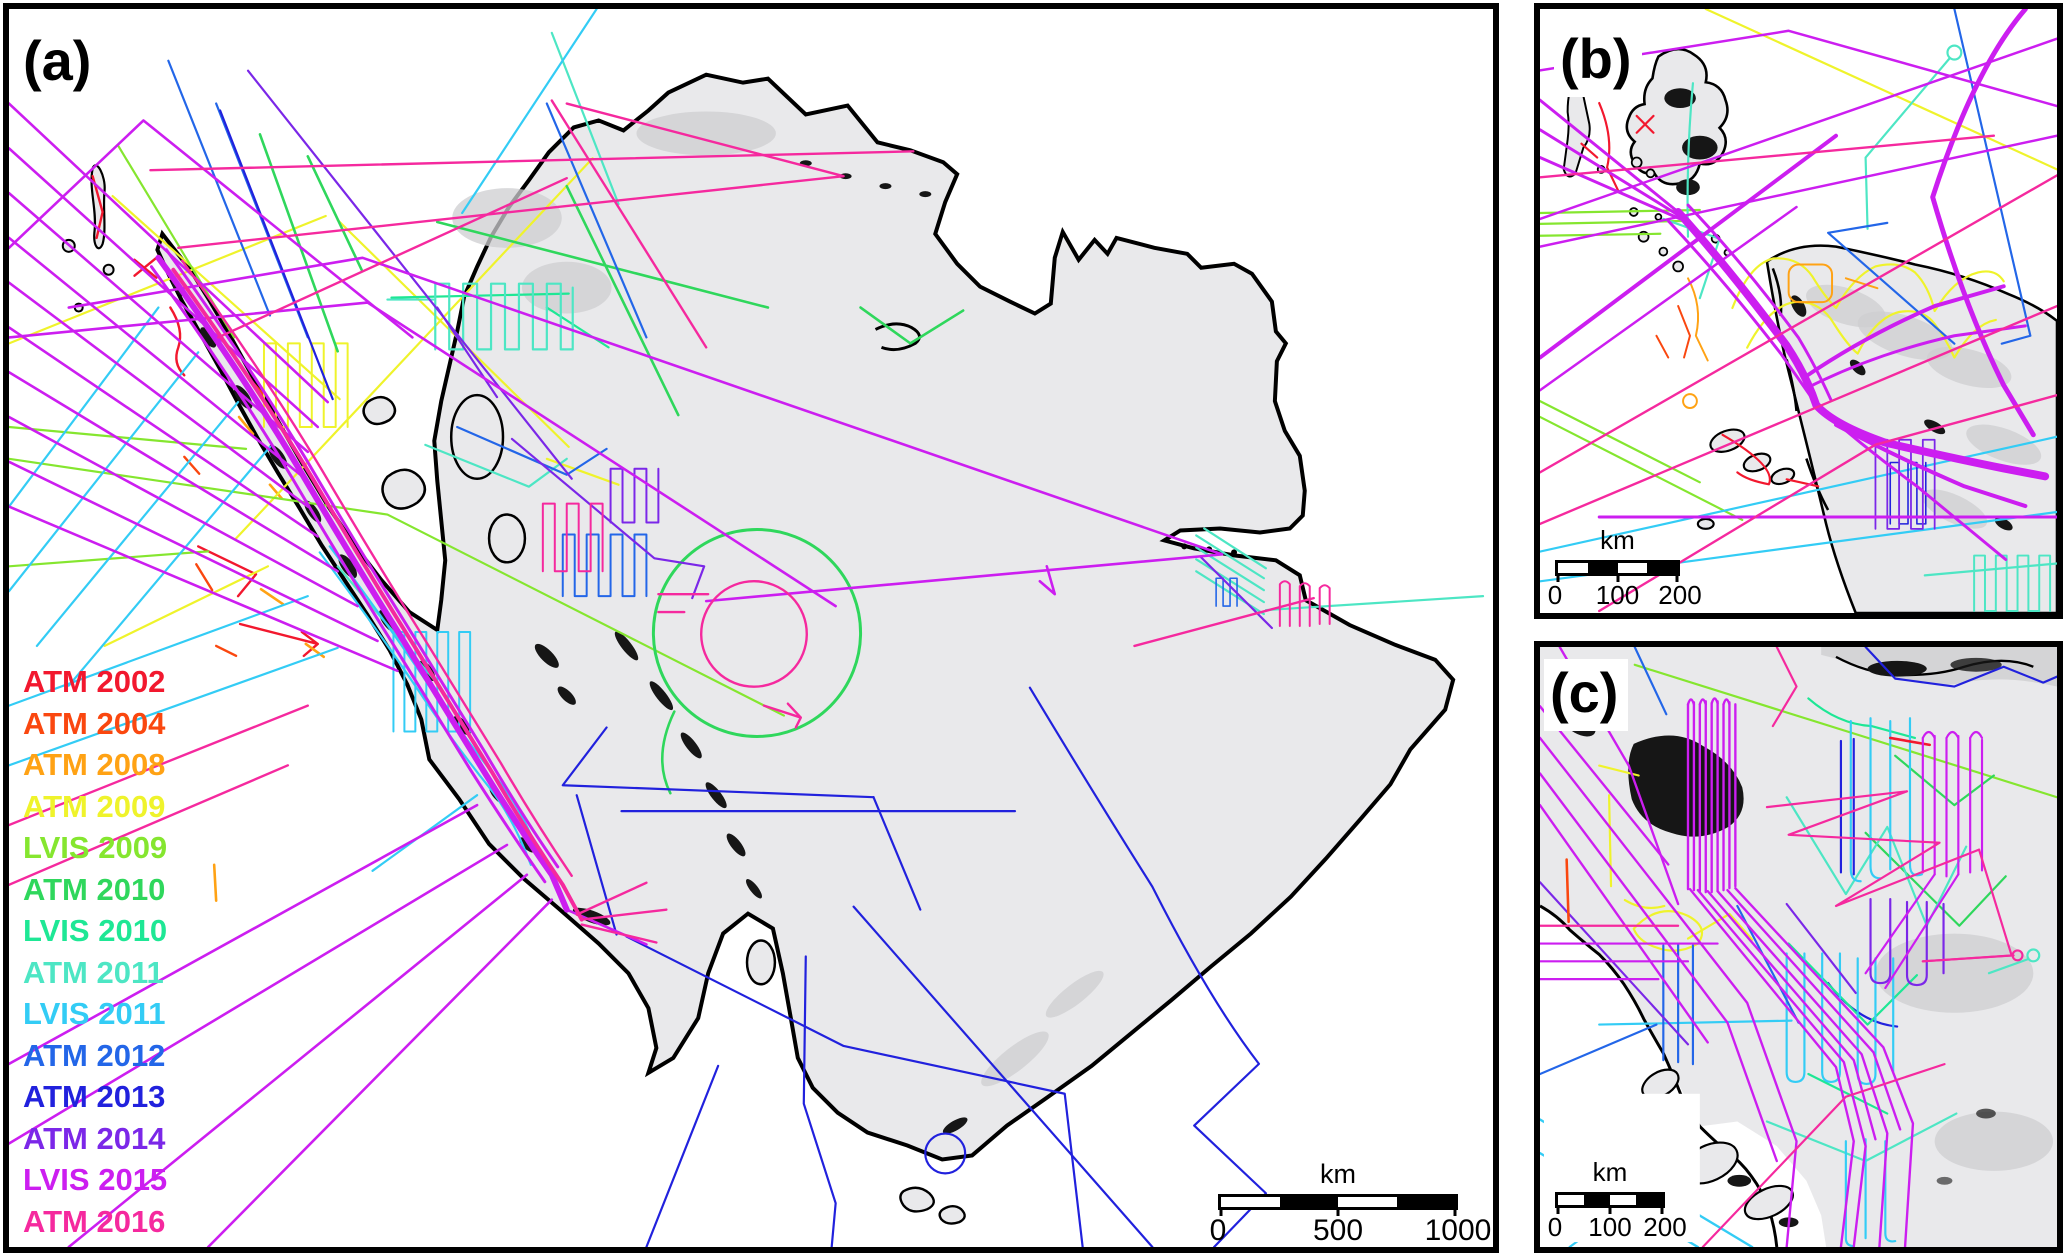  Describe the element at coordinates (1617, 595) in the screenshot. I see `scalebar-b-label-100: 100` at that location.